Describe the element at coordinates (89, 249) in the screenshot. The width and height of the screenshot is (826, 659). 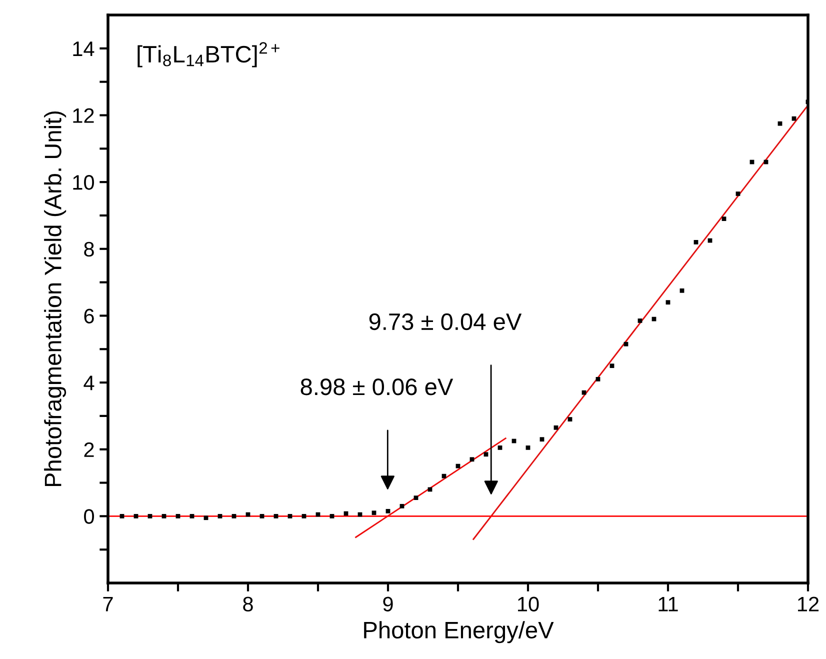
I see `y-tick-label: 8` at that location.